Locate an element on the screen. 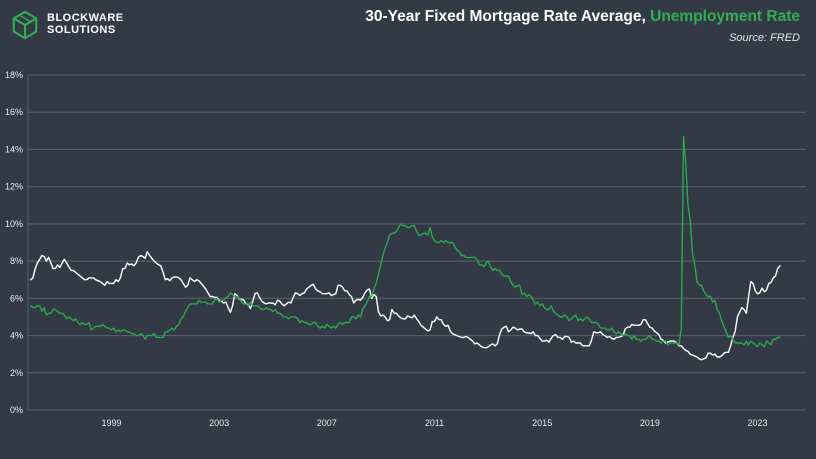  svg-text: 14% is located at coordinates (14, 149).